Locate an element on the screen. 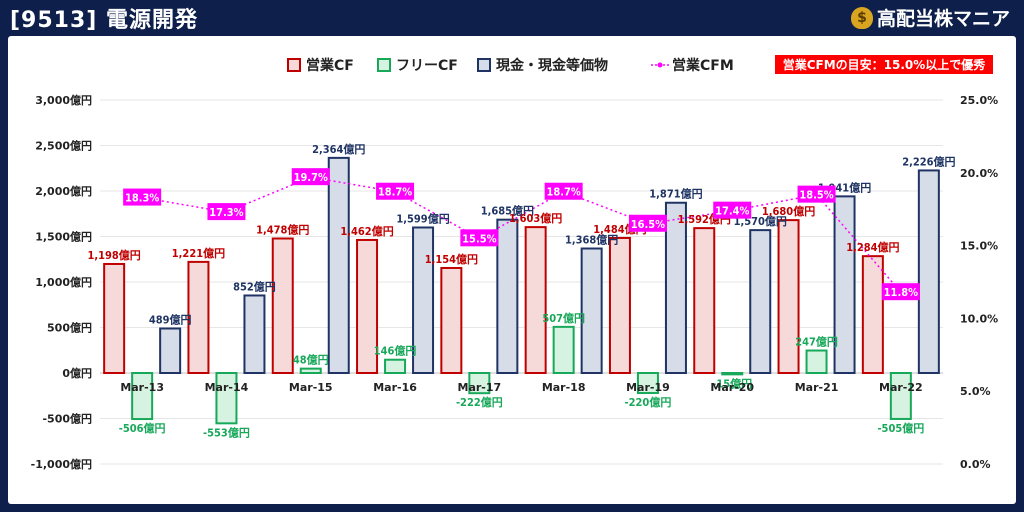 This screenshot has width=1024, height=512. left-axis-tick-label: 1,500億円 is located at coordinates (63, 237).